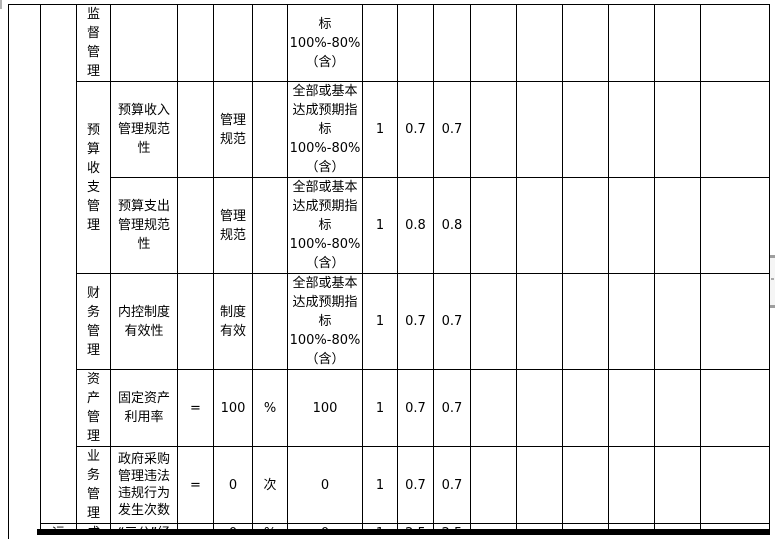  Describe the element at coordinates (144, 321) in the screenshot. I see `indicator-name-cell: 内控制度 有效性` at that location.